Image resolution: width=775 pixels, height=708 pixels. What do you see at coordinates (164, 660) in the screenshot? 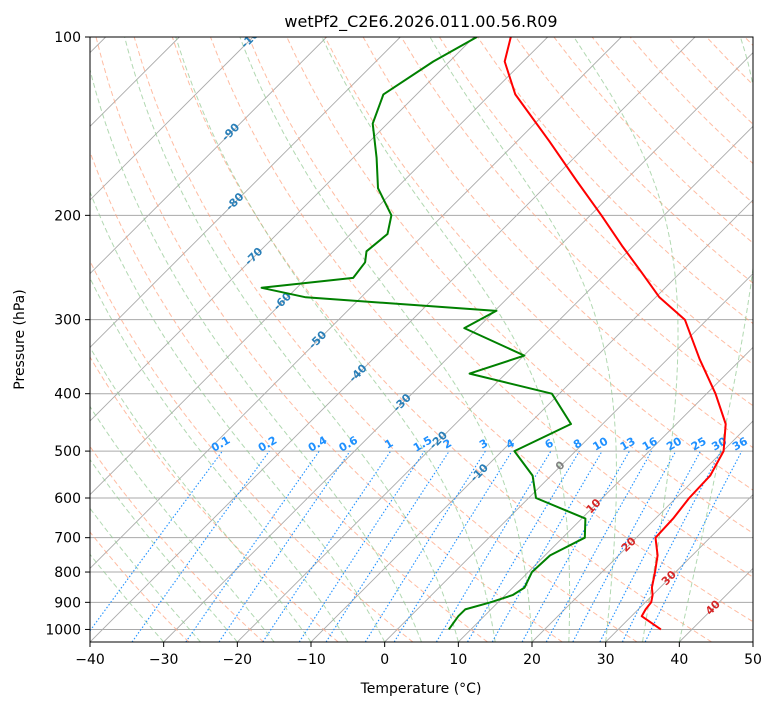
I see `x-tick-label: −30` at bounding box center [164, 660].